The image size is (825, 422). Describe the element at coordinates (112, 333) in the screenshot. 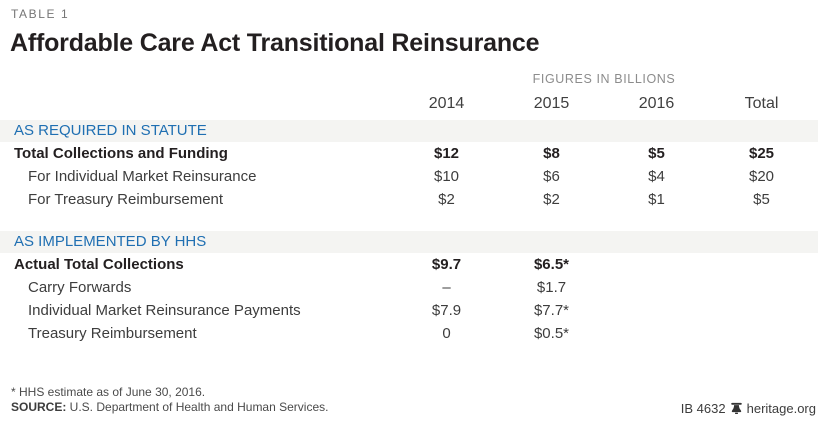

I see `row-label: Treasury Reimbursement` at that location.